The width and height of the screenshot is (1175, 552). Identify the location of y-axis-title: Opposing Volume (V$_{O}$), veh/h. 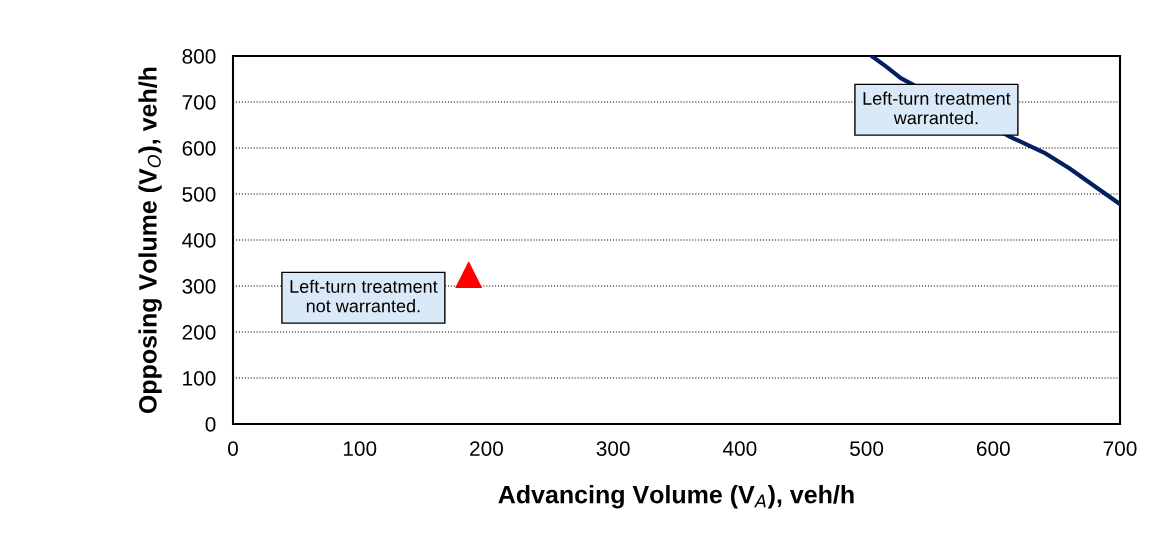
(150, 240).